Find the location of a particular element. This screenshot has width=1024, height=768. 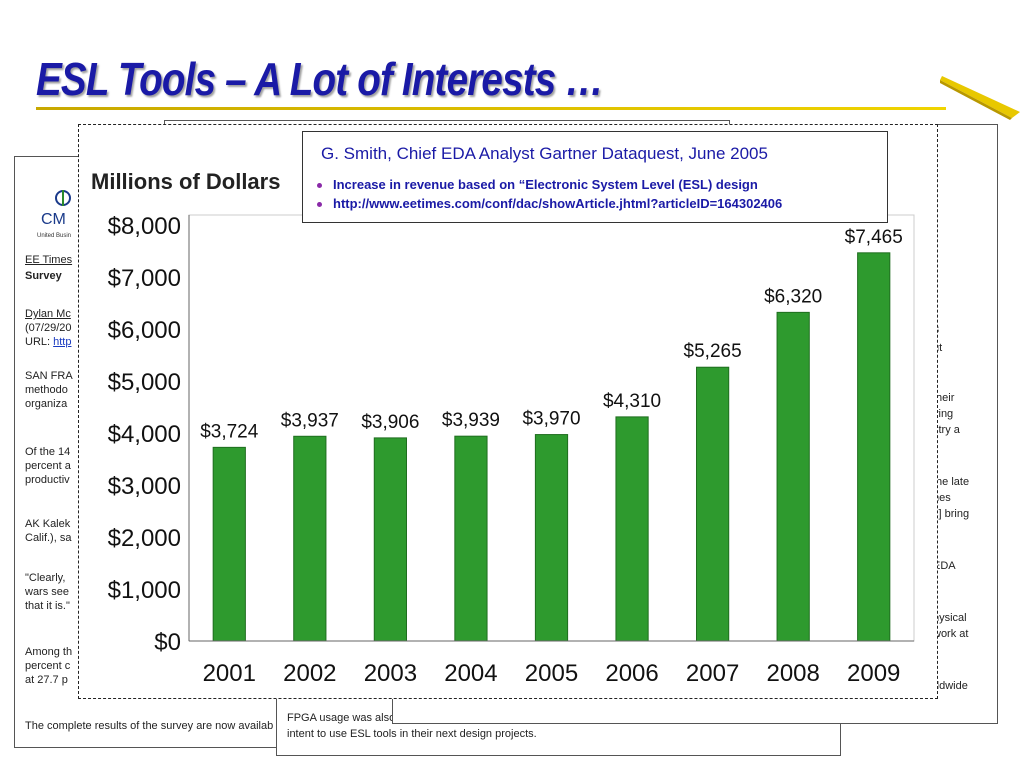

x-axis: 2001 2002 2003 2004 2005 2006 2007 2008 2009 is located at coordinates (551, 663).